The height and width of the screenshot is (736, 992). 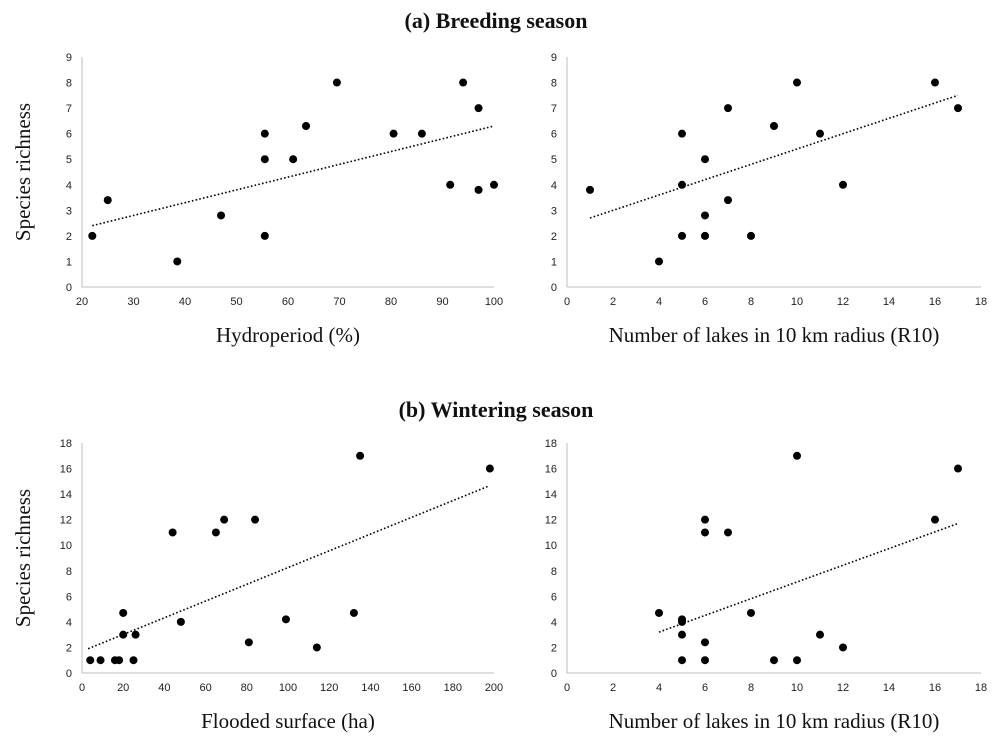 I want to click on x-tick-label: 30, so click(x=133, y=302).